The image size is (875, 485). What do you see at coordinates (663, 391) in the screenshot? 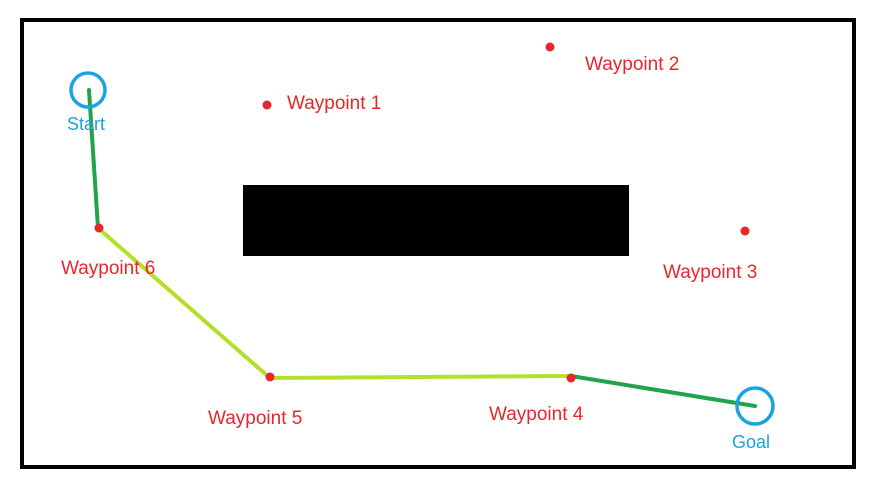
I see `path-segment-waypoint-4-to-goal` at bounding box center [663, 391].